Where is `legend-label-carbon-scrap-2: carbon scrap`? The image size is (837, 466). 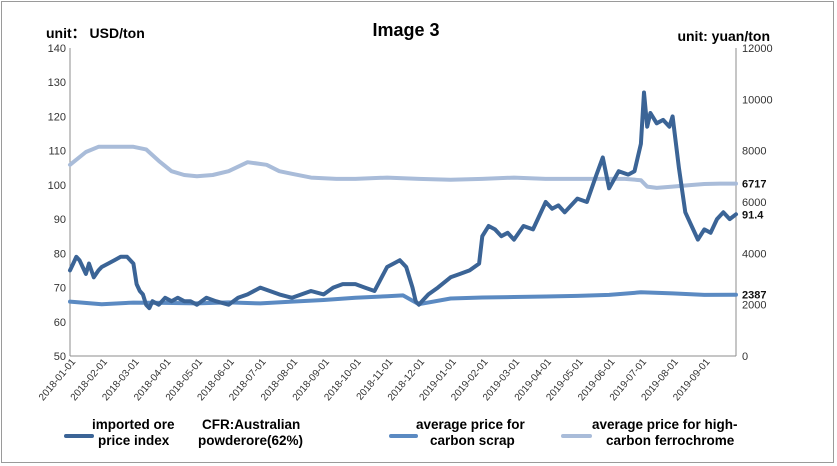 legend-label-carbon-scrap-2: carbon scrap is located at coordinates (472, 440).